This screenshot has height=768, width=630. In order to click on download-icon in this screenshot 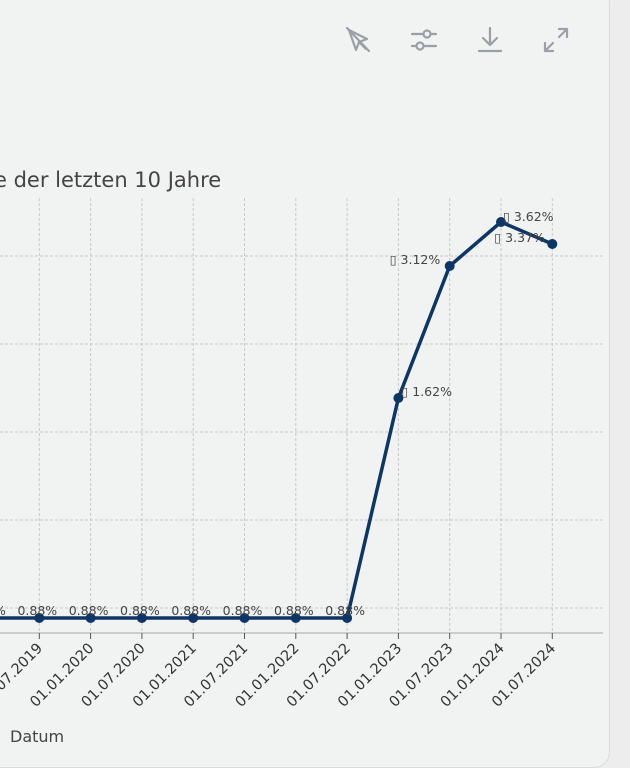, I will do `click(490, 39)`.